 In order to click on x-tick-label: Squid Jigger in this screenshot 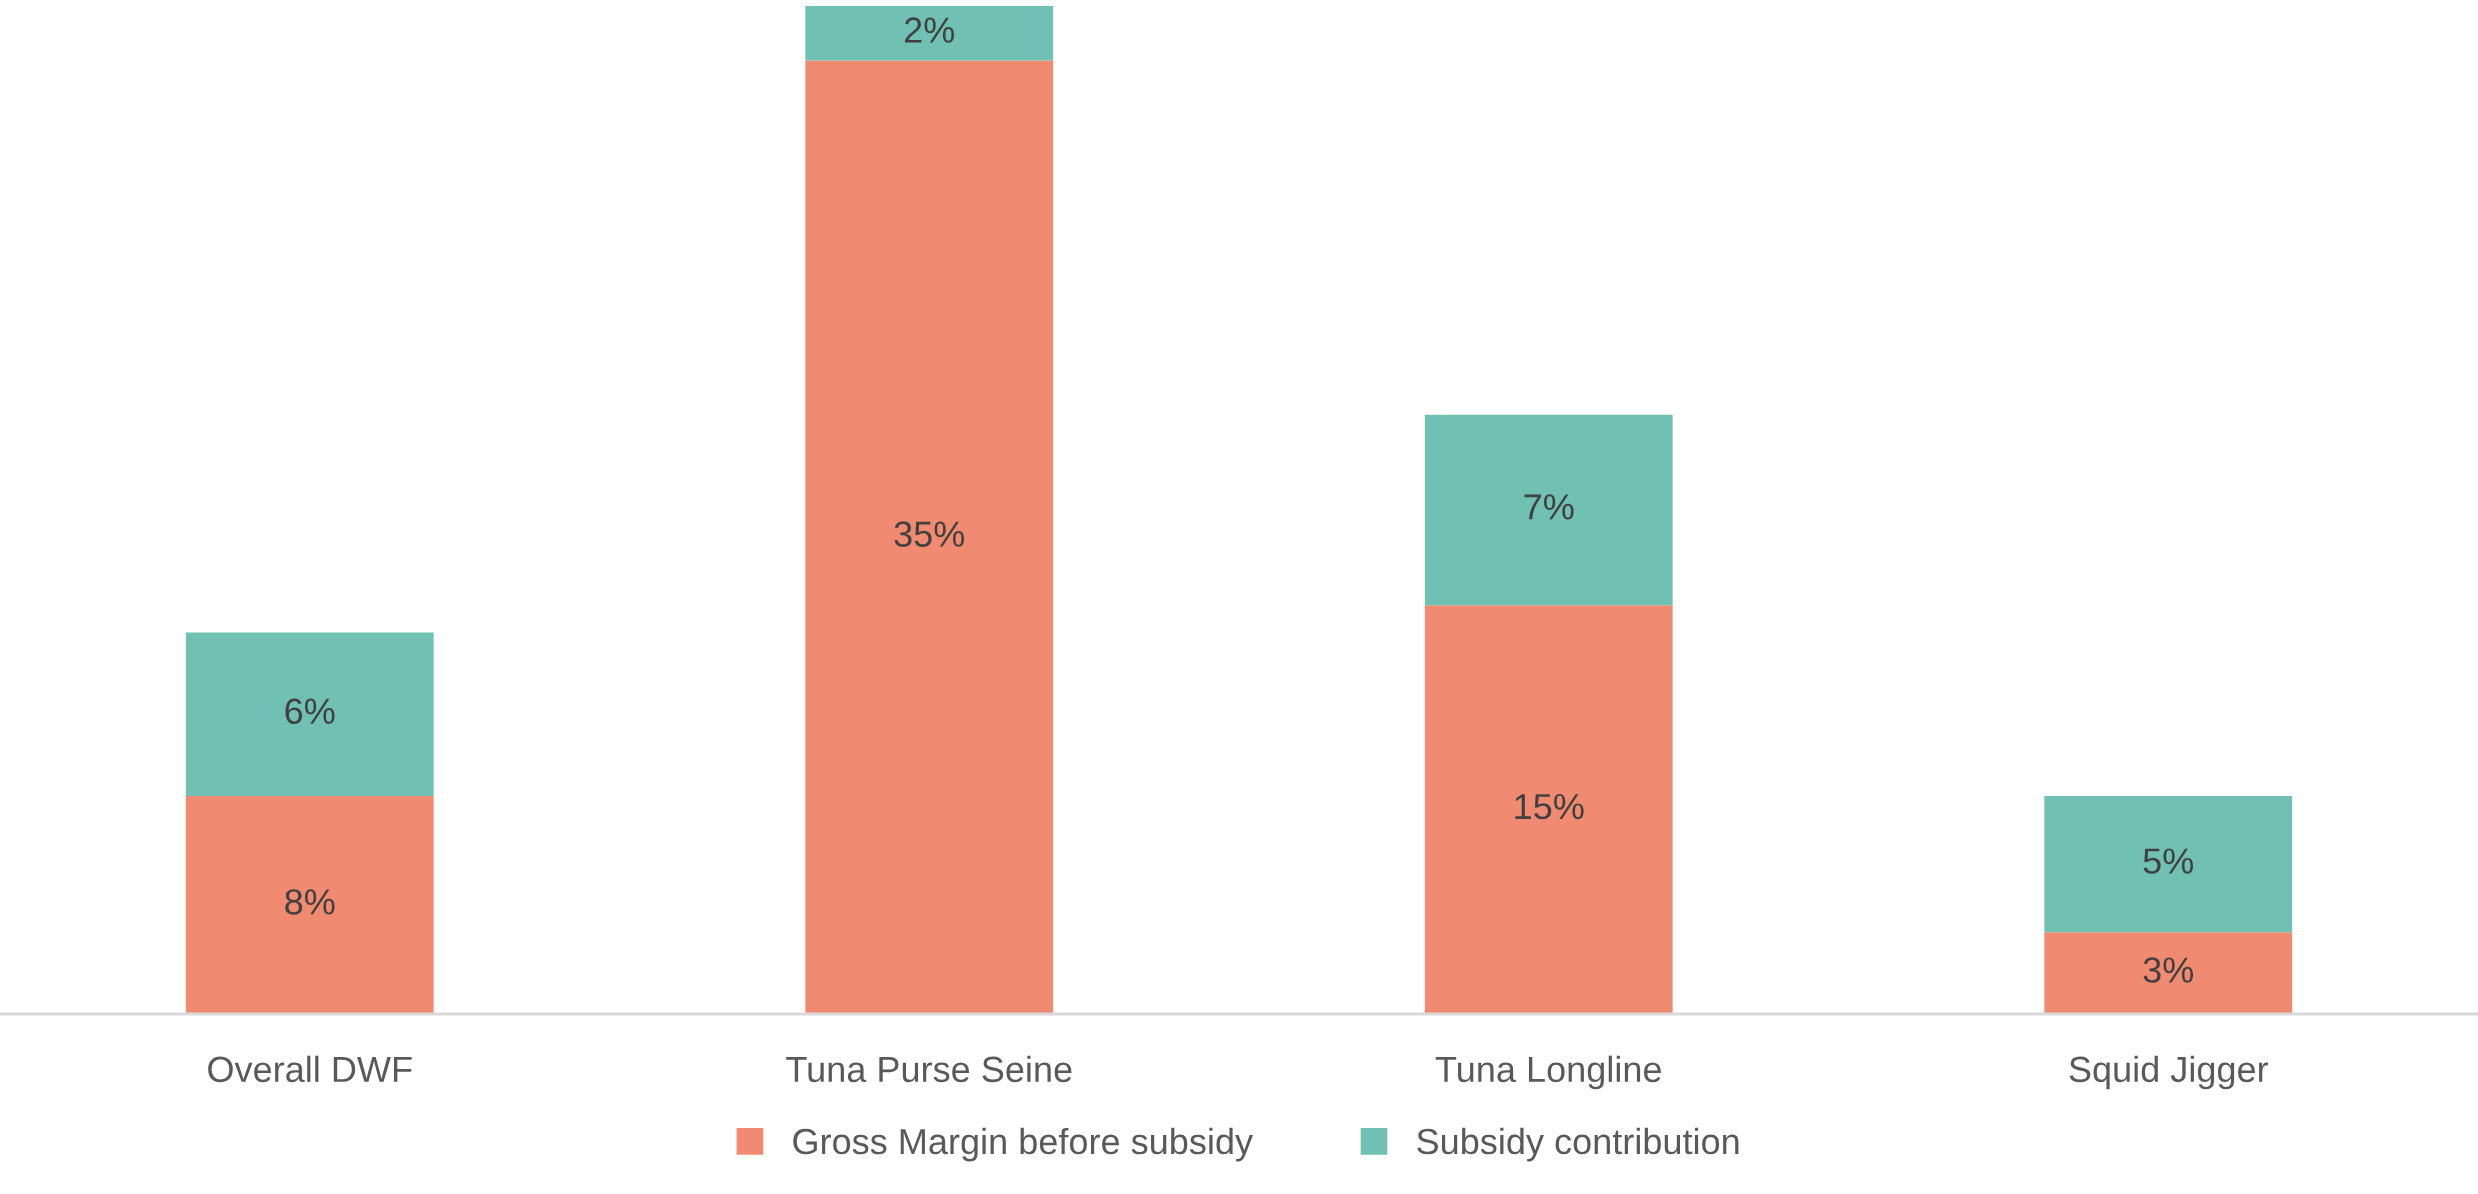, I will do `click(2169, 1072)`.